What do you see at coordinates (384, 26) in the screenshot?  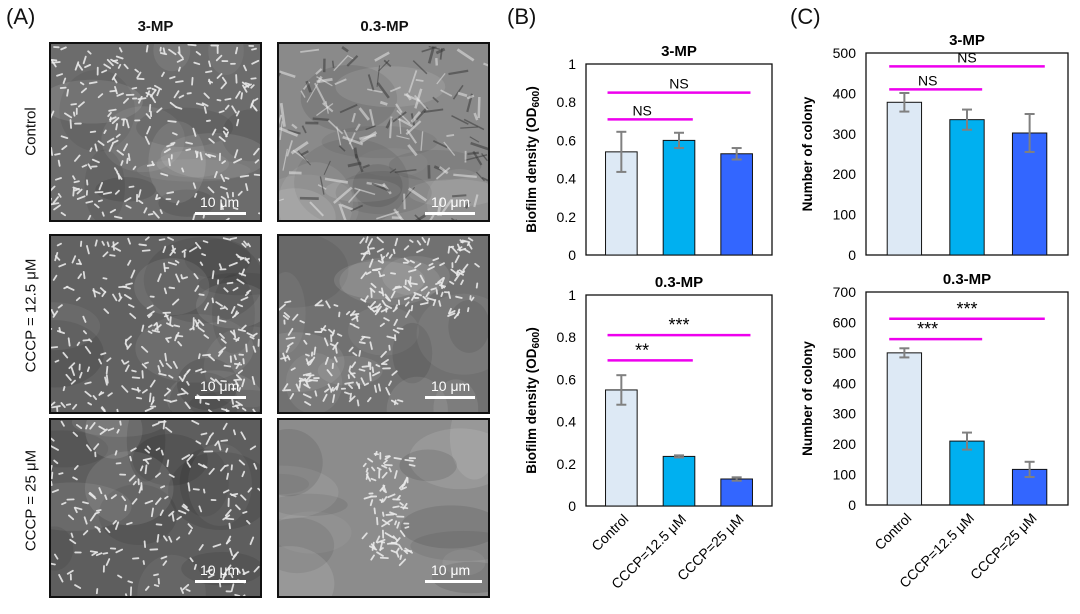 I see `column-header-03mp: 0.3-MP` at bounding box center [384, 26].